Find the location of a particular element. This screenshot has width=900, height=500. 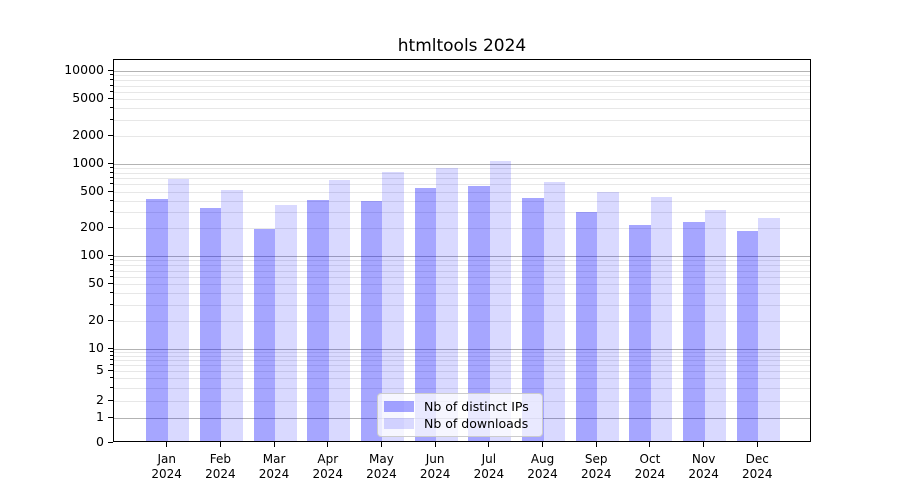

legend: Nb of distinct IPs Nb of downloads is located at coordinates (460, 415).